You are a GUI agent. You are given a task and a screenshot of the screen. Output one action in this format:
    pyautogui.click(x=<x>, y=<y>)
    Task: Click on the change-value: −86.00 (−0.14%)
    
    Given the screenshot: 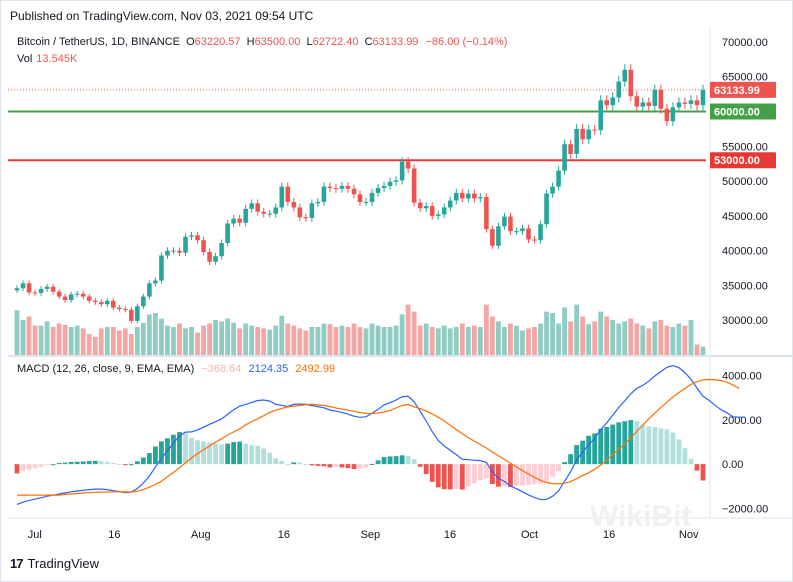 What is the action you would take?
    pyautogui.click(x=466, y=42)
    